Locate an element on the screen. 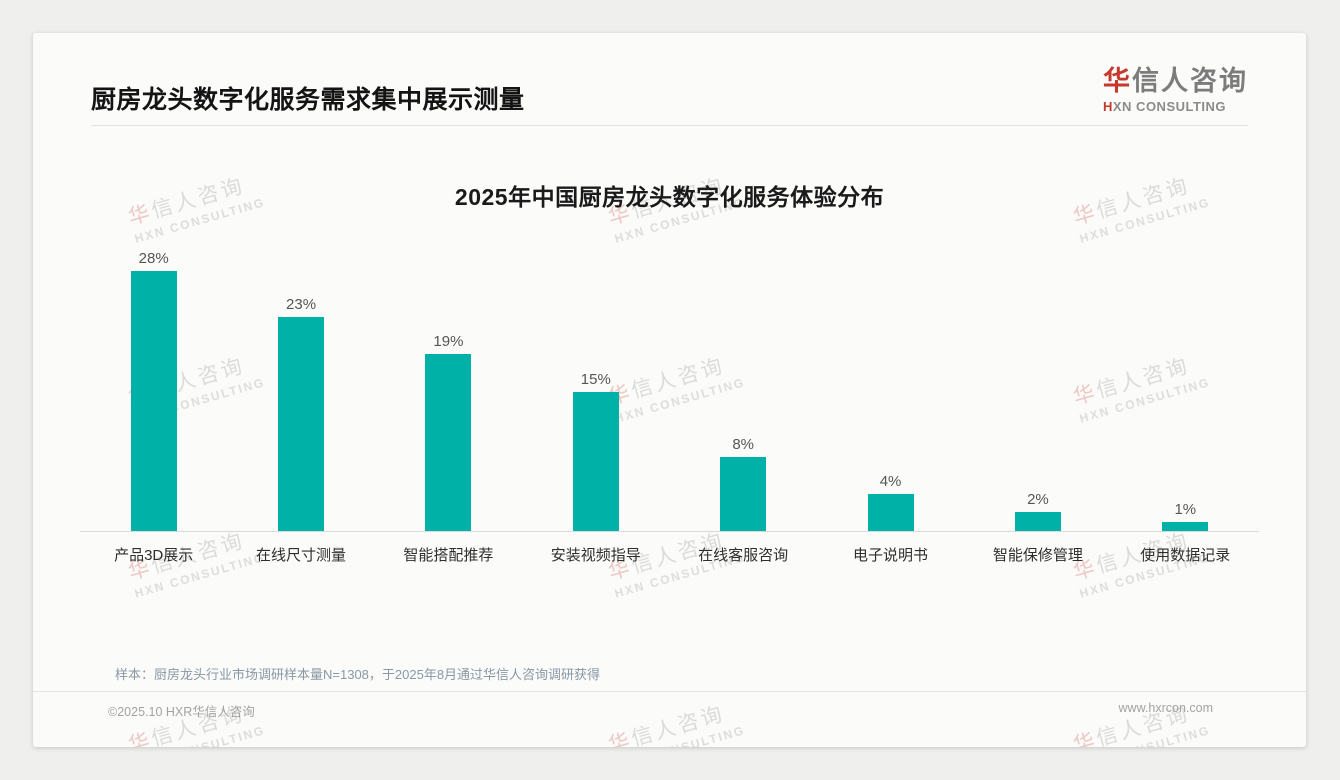 The height and width of the screenshot is (780, 1340). bar-value-label: 19% is located at coordinates (448, 342).